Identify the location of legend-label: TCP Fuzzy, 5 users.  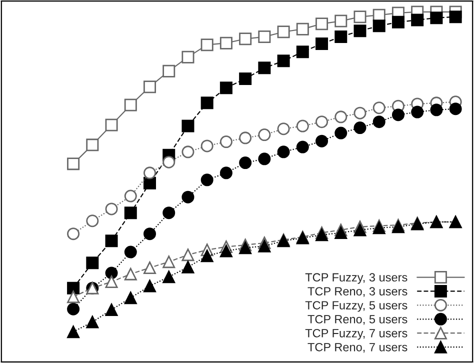
(356, 306).